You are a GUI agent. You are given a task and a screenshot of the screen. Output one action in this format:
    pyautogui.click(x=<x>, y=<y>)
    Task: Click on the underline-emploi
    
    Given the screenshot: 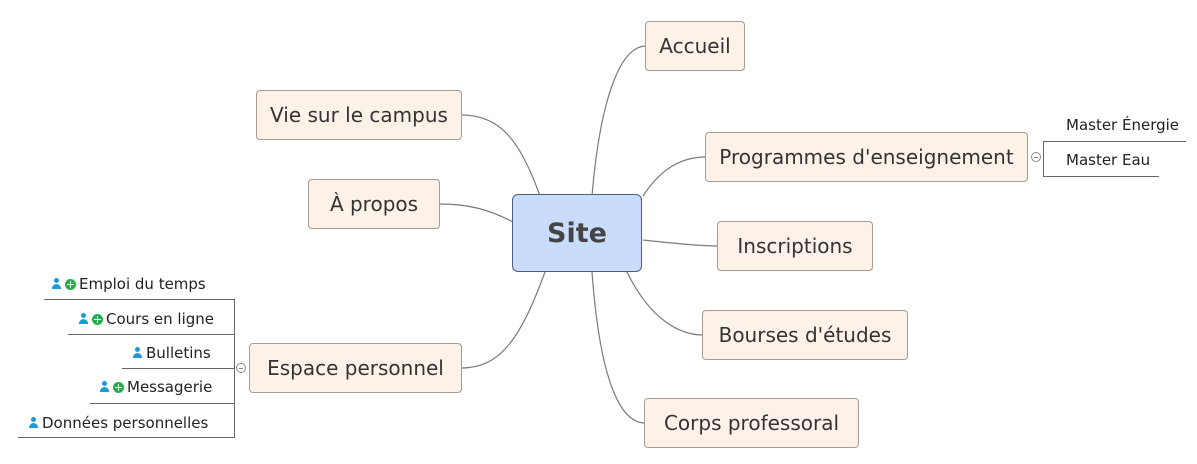 What is the action you would take?
    pyautogui.click(x=139, y=299)
    